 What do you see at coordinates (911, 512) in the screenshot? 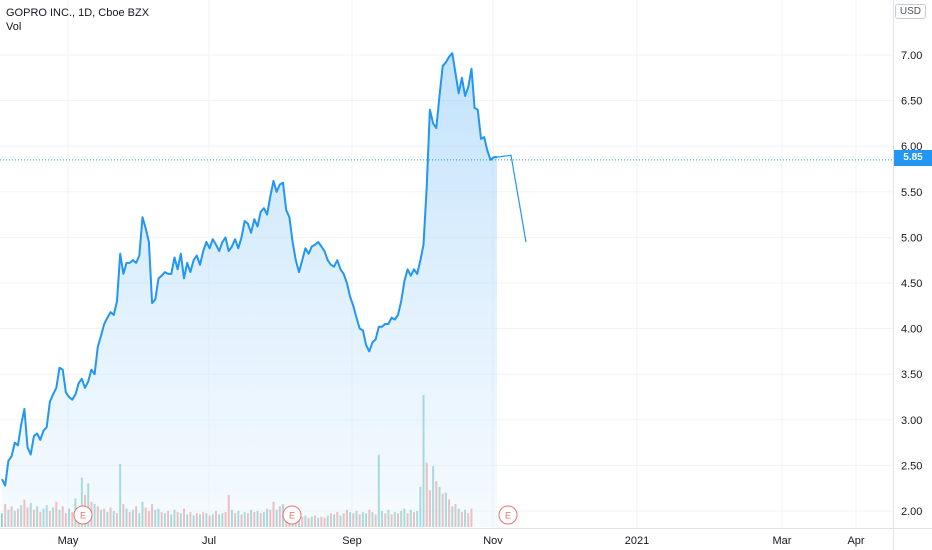
I see `y-tick-label: 2.00` at bounding box center [911, 512].